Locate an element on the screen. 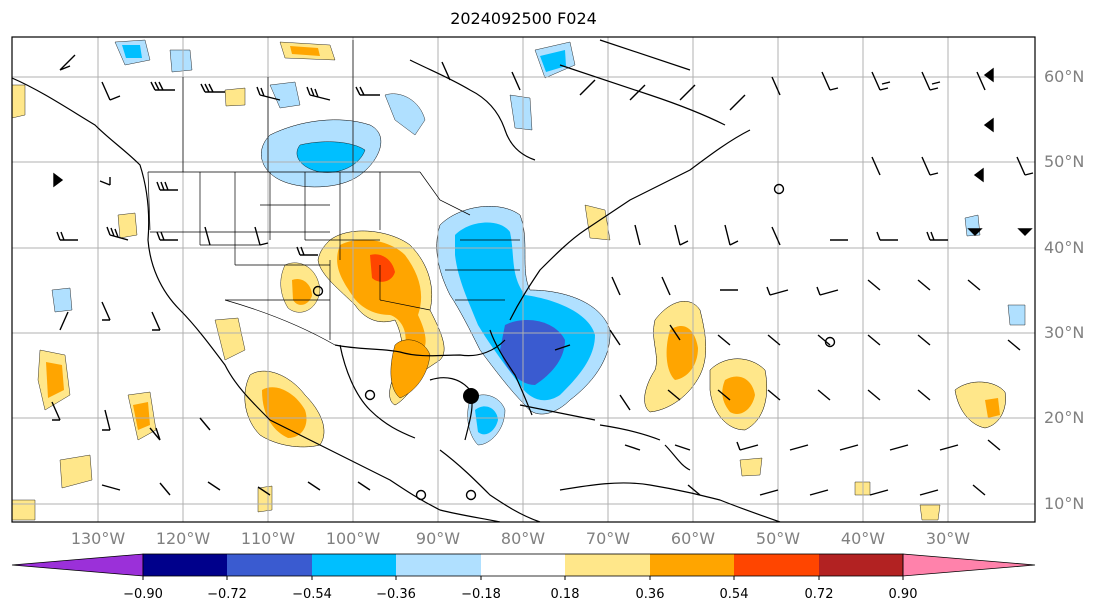 Image resolution: width=1105 pixels, height=615 pixels. lat-label: 10°N is located at coordinates (1064, 503).